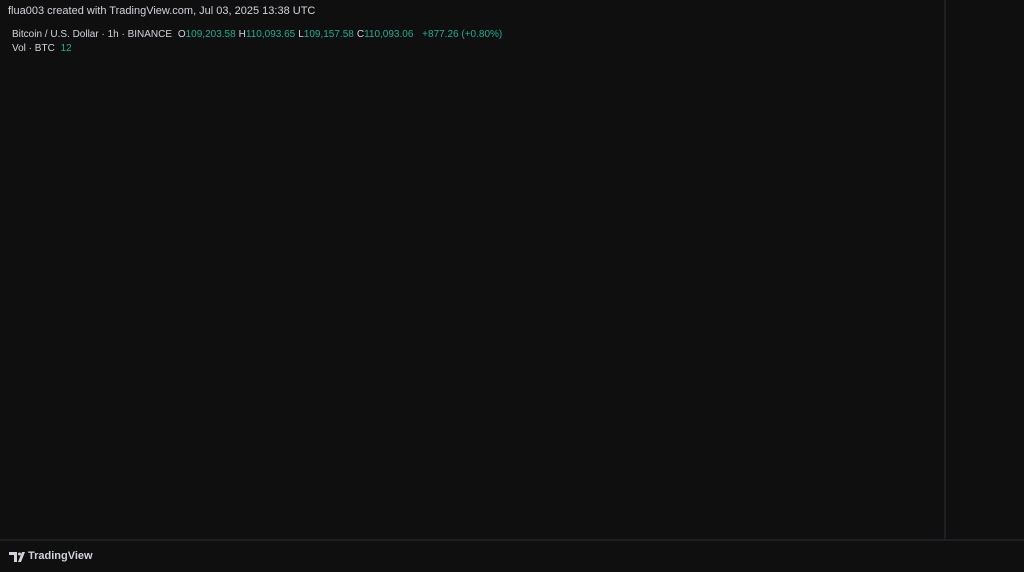 The image size is (1024, 572). I want to click on ohlc-value: 109,203.58, so click(210, 34).